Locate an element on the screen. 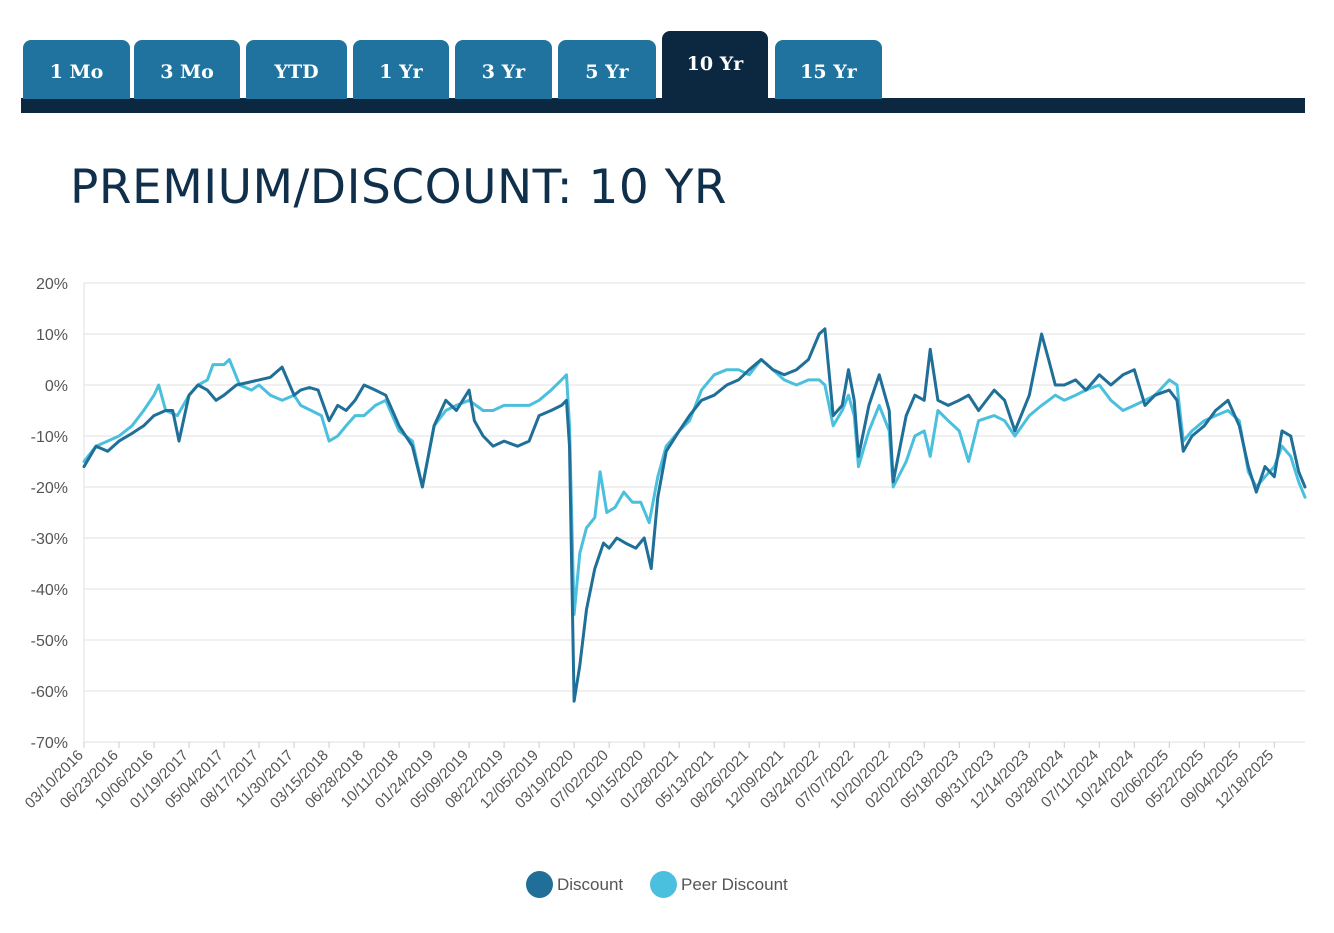 Image resolution: width=1334 pixels, height=933 pixels. tab-5-yr: 5 Yr is located at coordinates (607, 69).